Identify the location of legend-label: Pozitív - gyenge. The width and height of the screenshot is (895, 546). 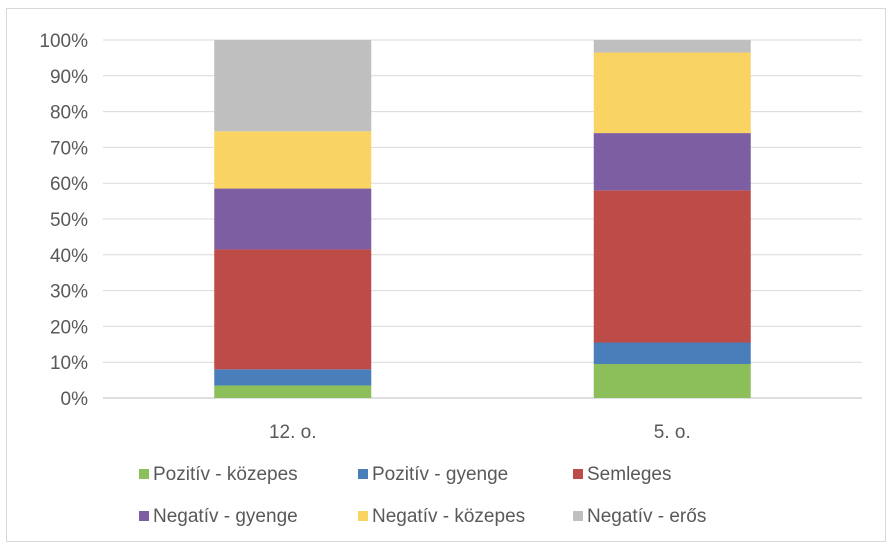
(440, 474).